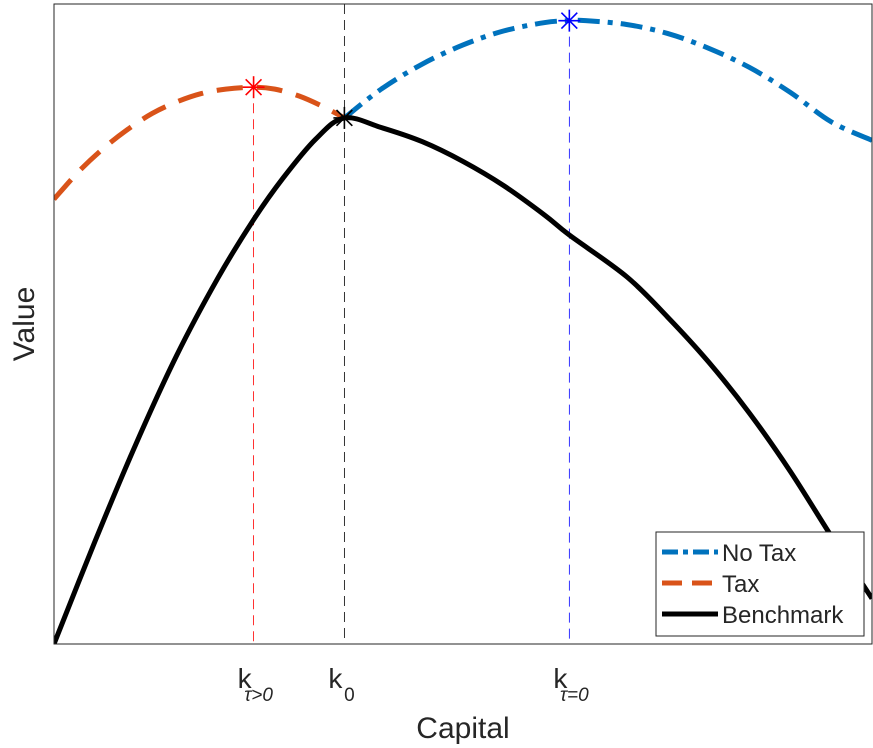  I want to click on x-tick-sub-2: τ=0, so click(574, 695).